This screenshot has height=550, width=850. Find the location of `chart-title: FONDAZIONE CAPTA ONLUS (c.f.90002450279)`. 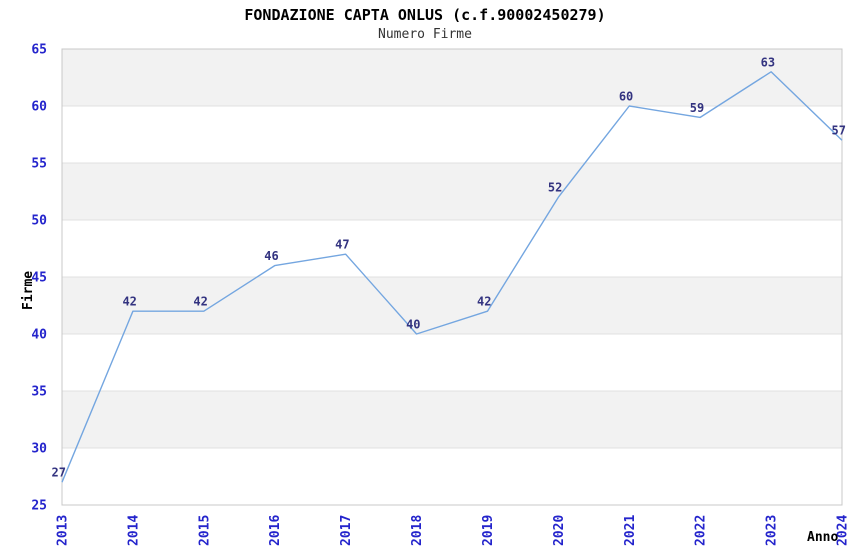

chart-title: FONDAZIONE CAPTA ONLUS (c.f.90002450279) is located at coordinates (425, 15).